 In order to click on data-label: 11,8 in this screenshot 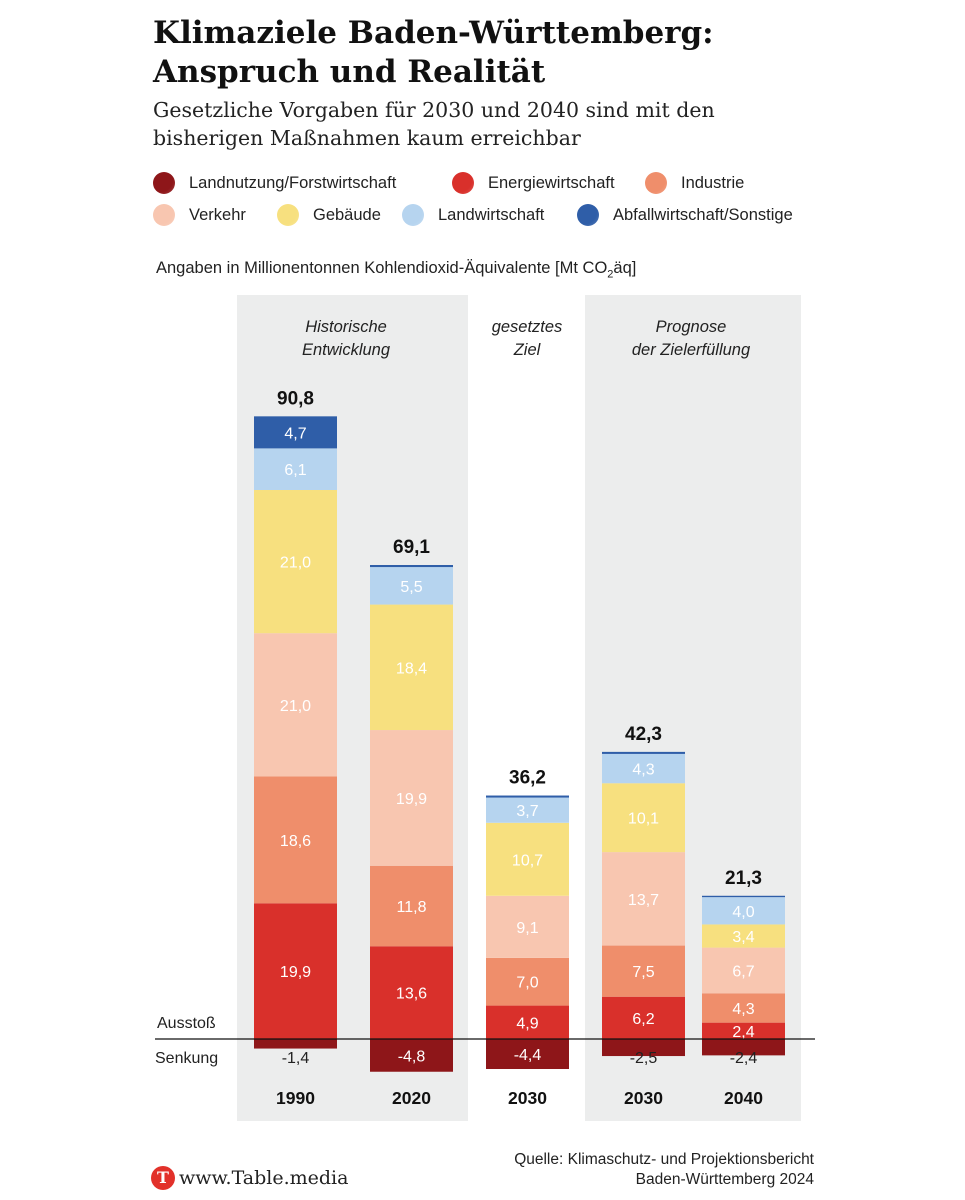, I will do `click(412, 907)`.